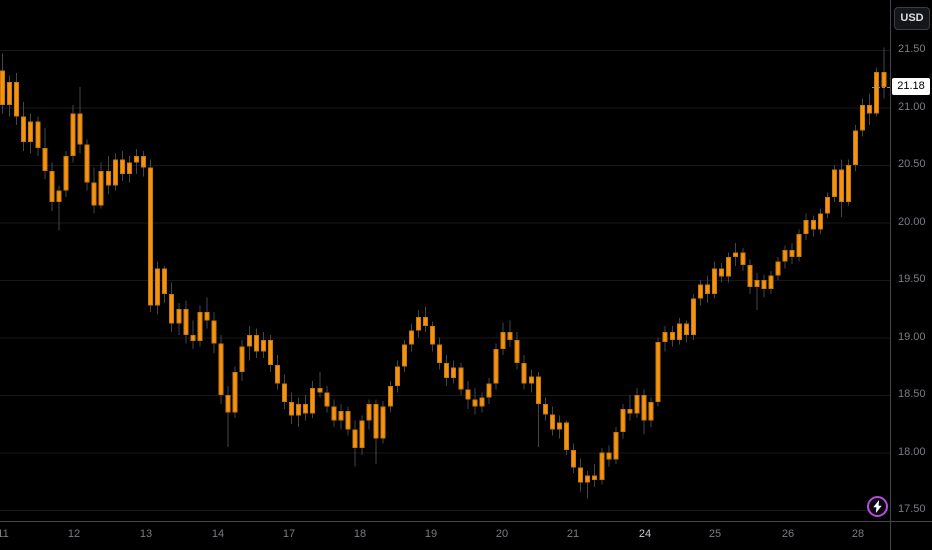 This screenshot has height=550, width=932. I want to click on price-tick-label: 19.00, so click(912, 336).